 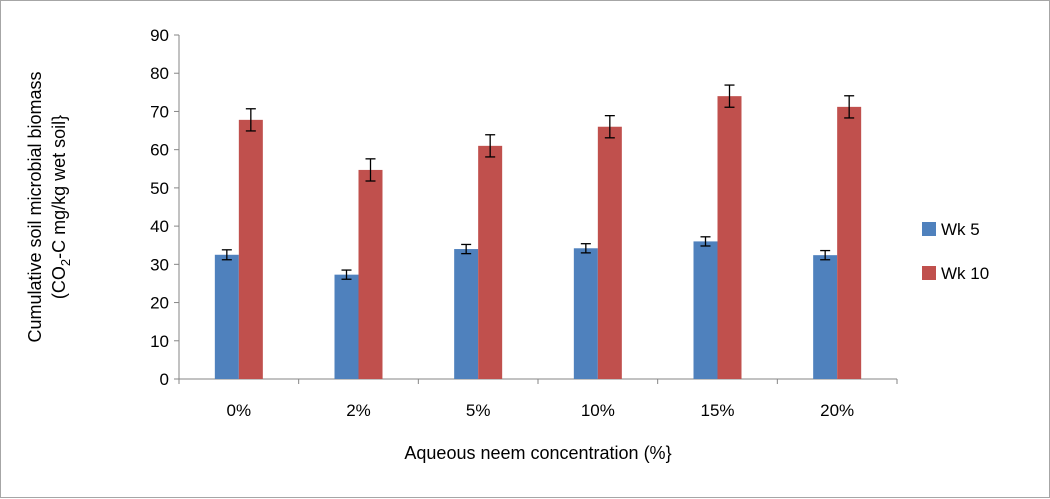 I want to click on x-tick-label: 20%, so click(x=837, y=410).